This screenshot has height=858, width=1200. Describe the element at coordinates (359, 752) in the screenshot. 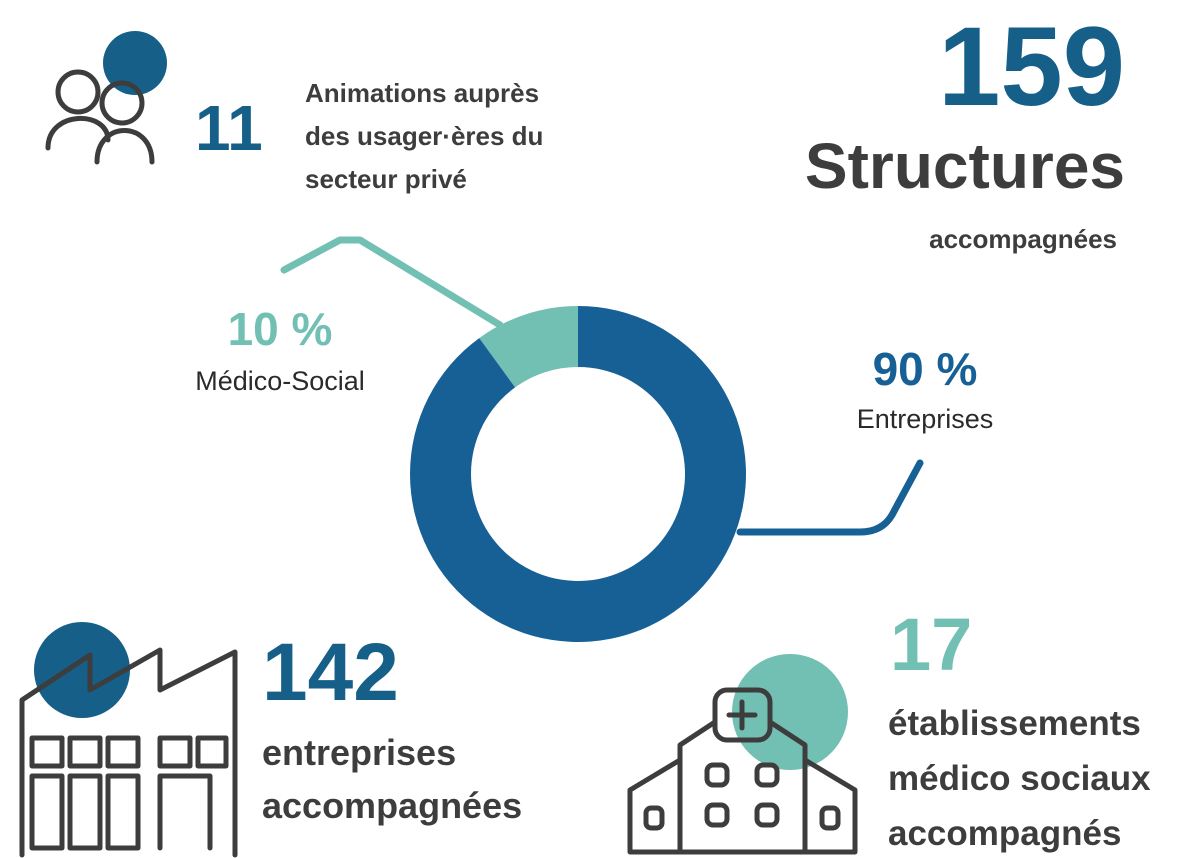

I see `stat-text: entreprises` at that location.